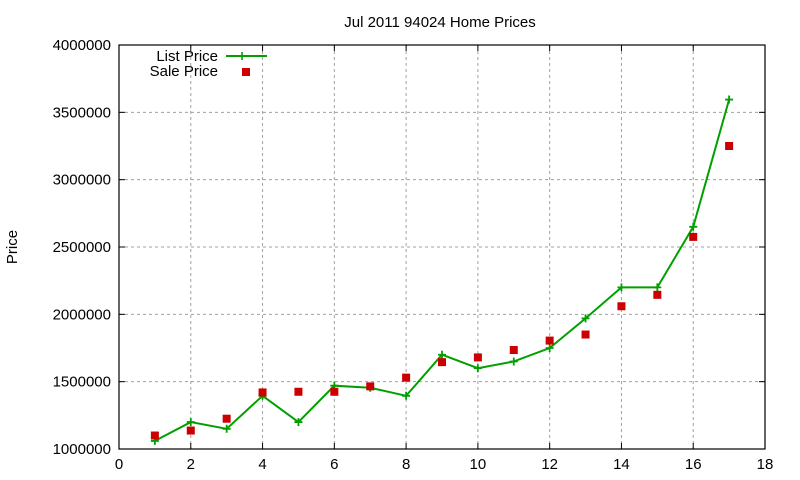 The width and height of the screenshot is (800, 480). Describe the element at coordinates (119, 464) in the screenshot. I see `x-tick-label: 0` at that location.